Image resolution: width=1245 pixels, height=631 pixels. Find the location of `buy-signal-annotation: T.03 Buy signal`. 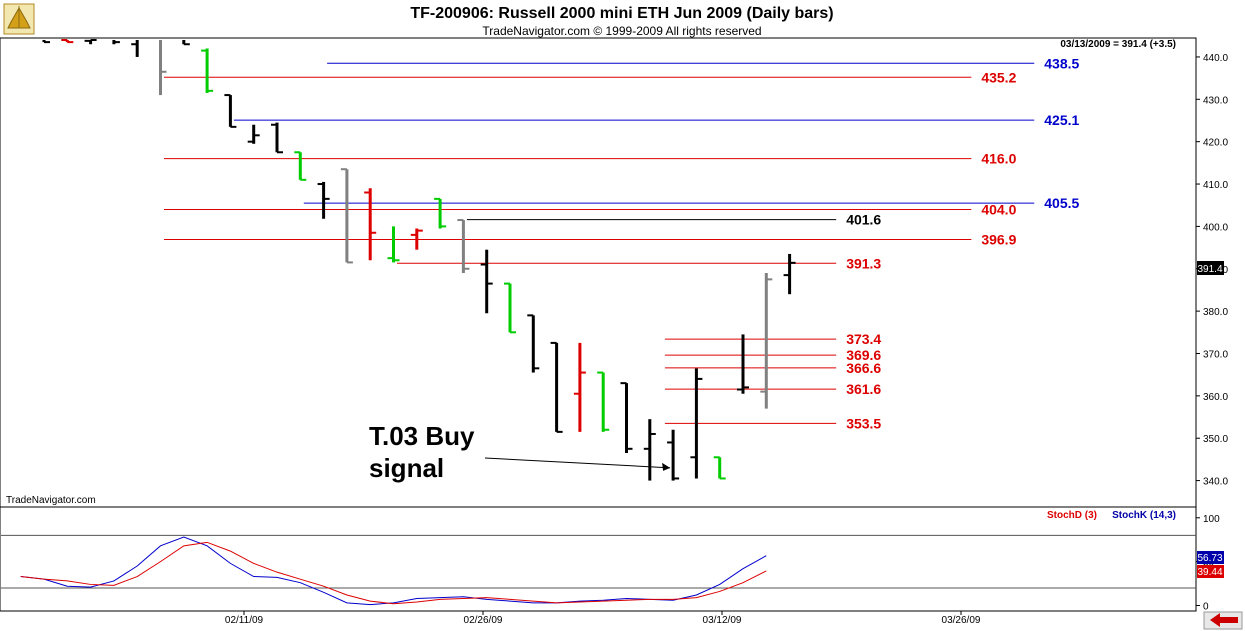

buy-signal-annotation: T.03 Buy signal is located at coordinates (520, 452).